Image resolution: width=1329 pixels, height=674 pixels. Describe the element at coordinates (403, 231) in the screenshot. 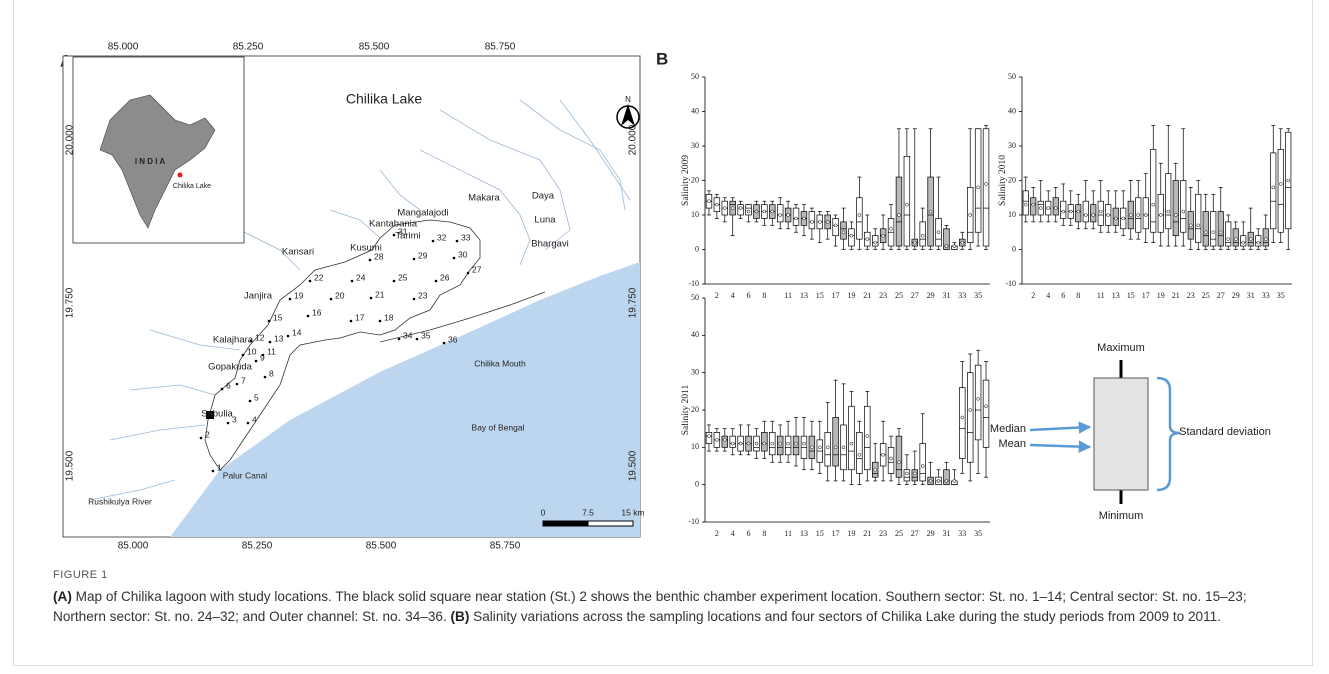

I see `station-label: 31` at that location.